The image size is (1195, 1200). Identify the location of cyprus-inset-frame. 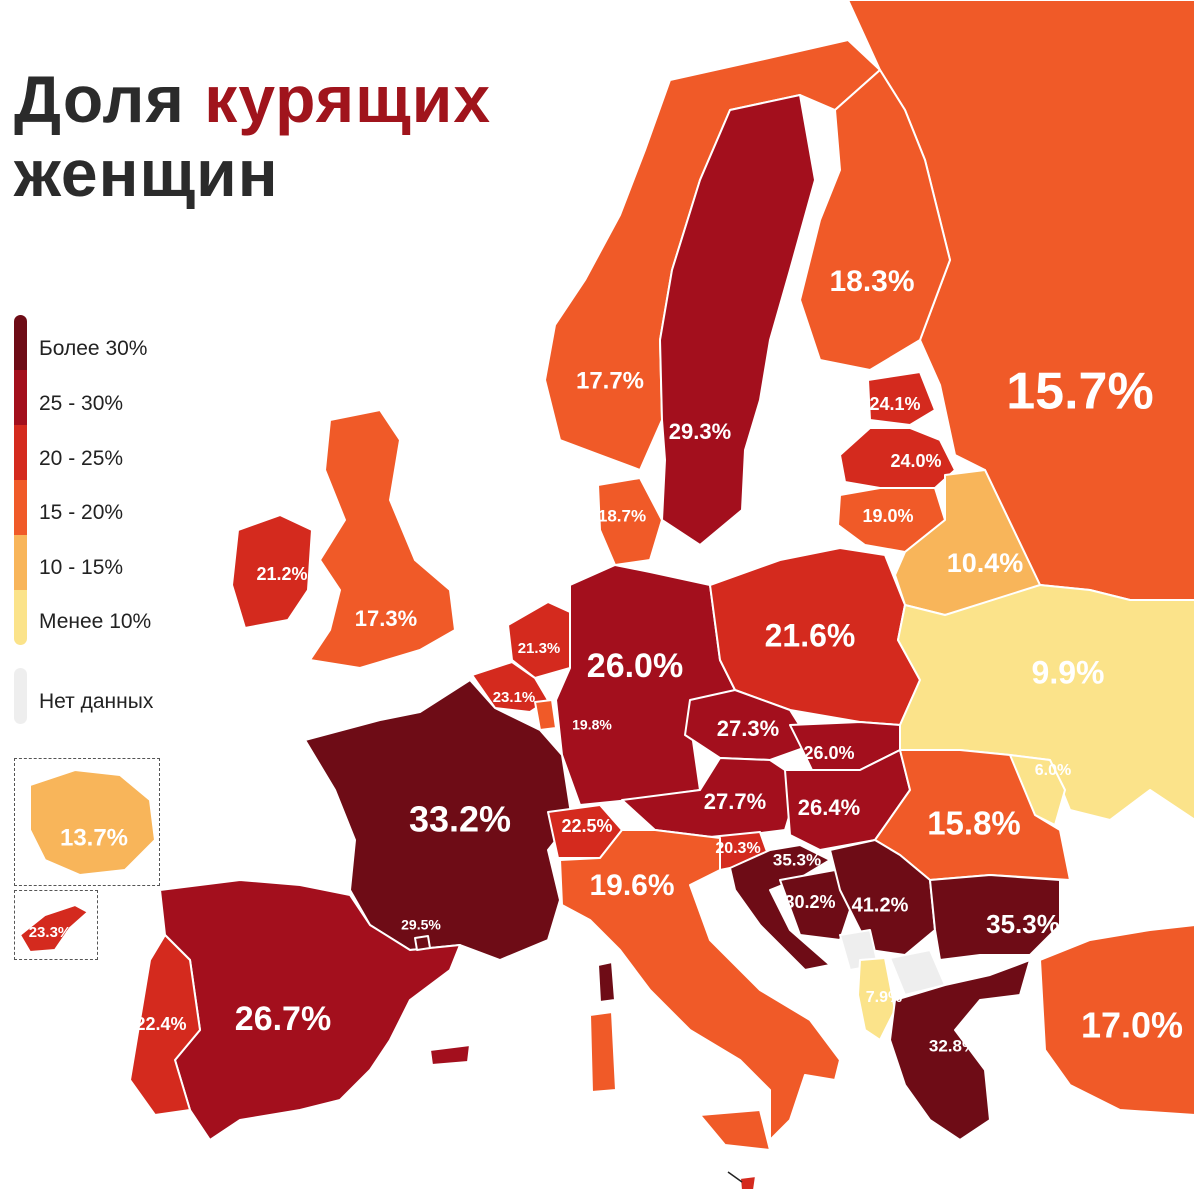
(56, 925).